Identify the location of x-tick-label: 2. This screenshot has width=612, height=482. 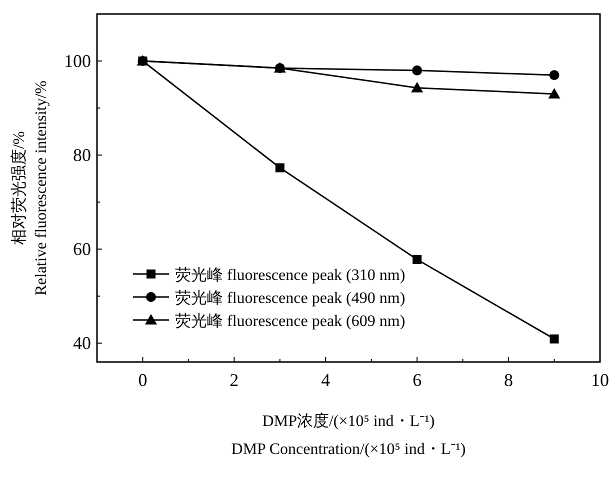
(234, 380).